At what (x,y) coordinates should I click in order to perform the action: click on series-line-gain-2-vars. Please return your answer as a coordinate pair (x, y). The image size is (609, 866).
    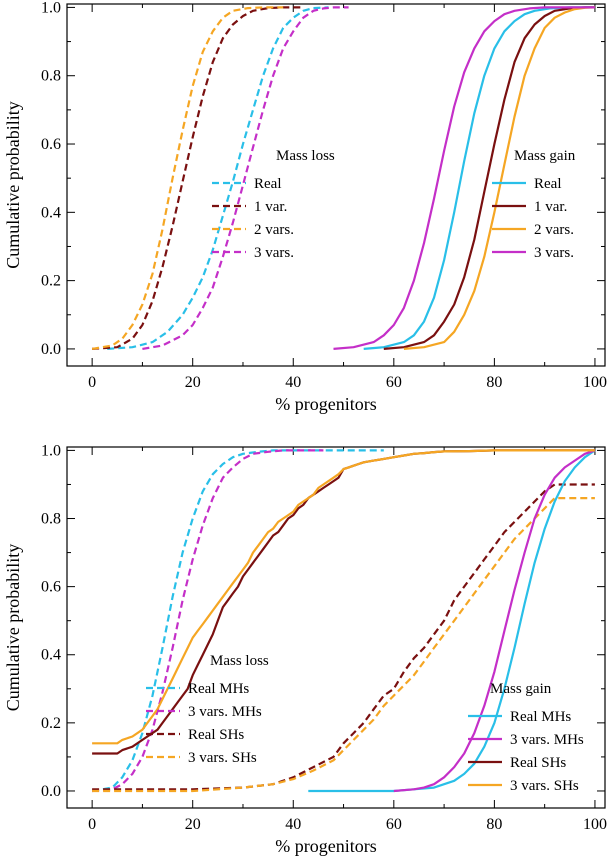
    Looking at the image, I should click on (499, 178).